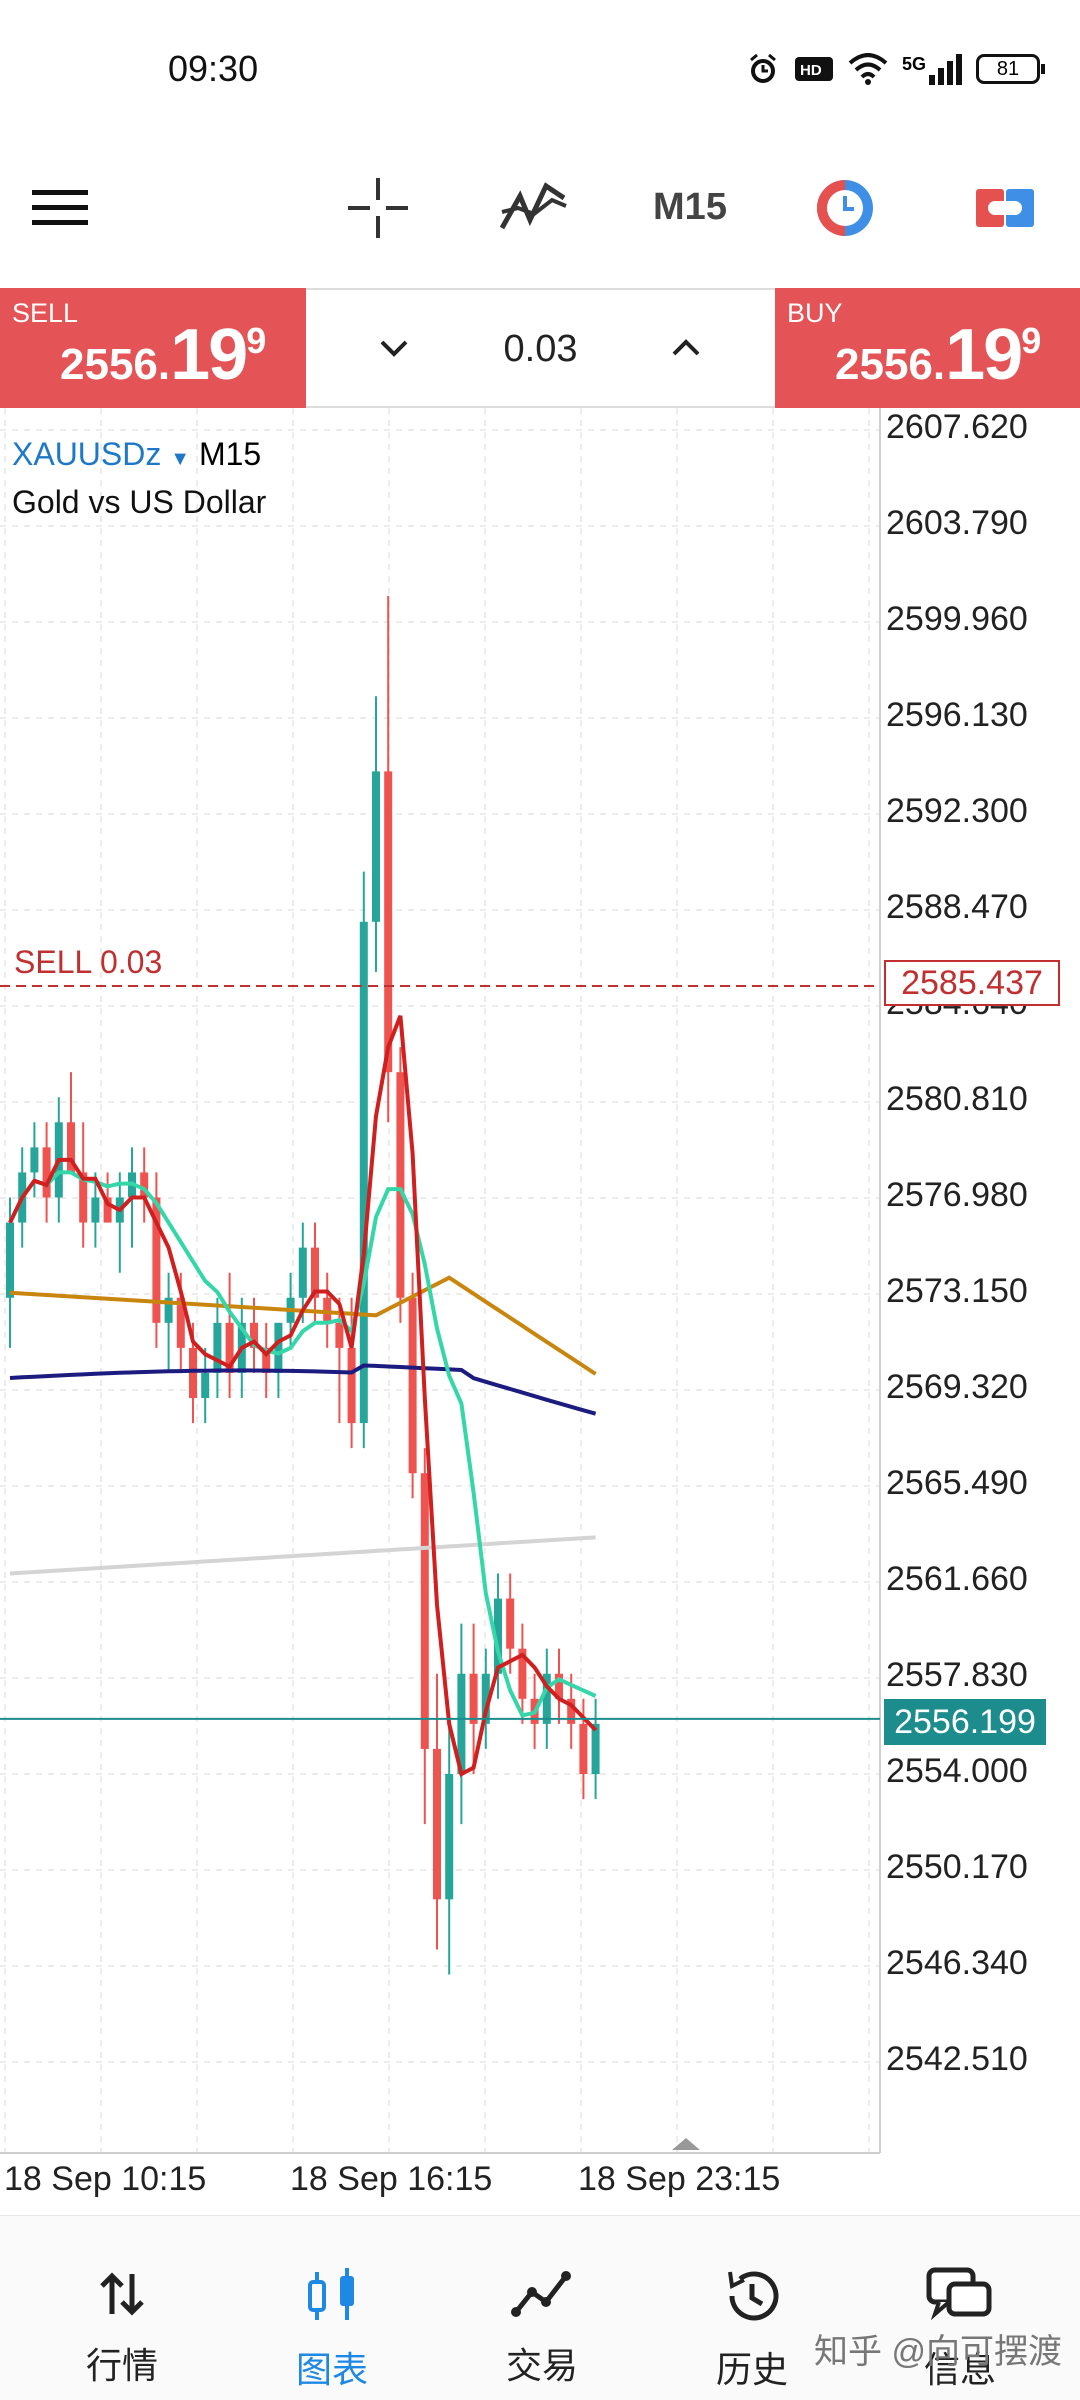  I want to click on increase-lot-button, so click(686, 348).